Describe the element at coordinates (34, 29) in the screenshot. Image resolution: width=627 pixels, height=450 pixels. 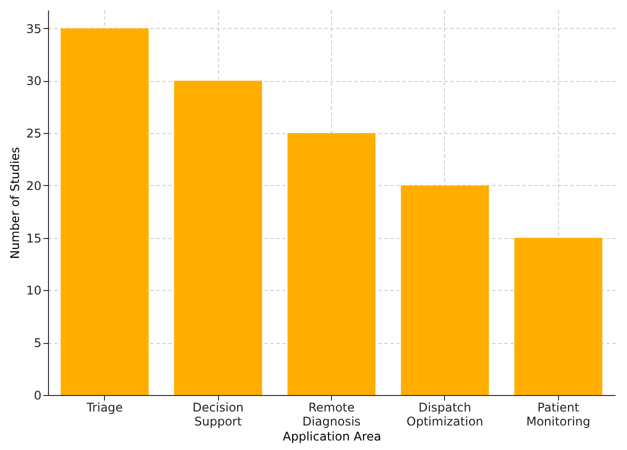
I see `y-tick-label: 35` at that location.